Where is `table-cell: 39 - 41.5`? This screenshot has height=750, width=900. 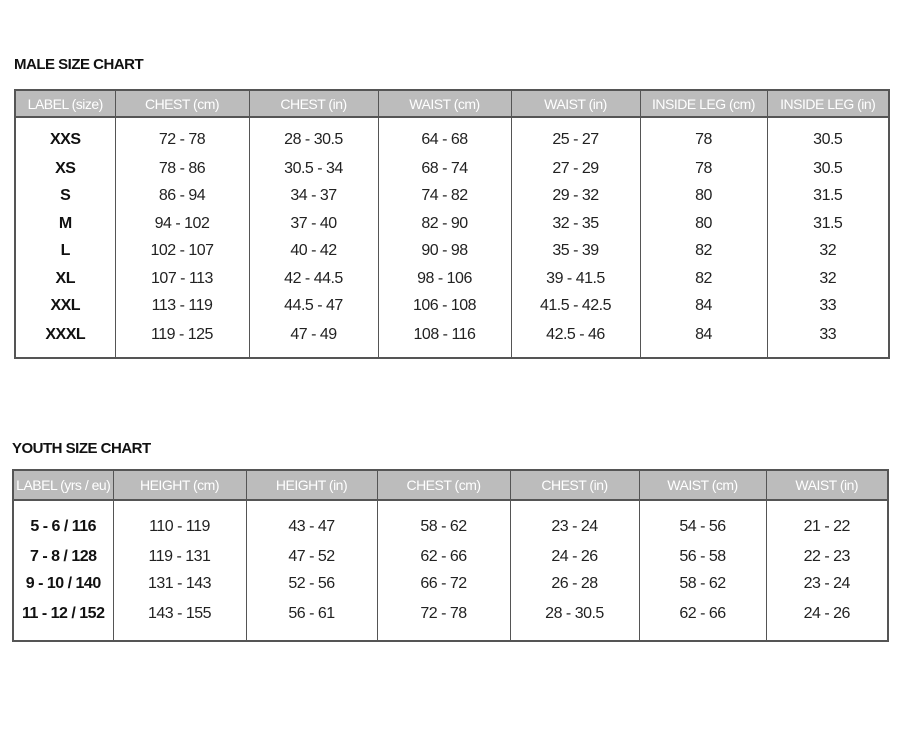 table-cell: 39 - 41.5 is located at coordinates (575, 278).